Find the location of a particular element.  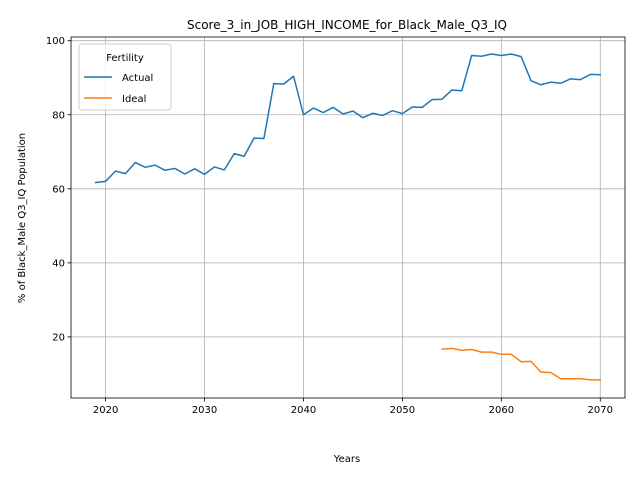

y-tick-label: 100 is located at coordinates (55, 41).